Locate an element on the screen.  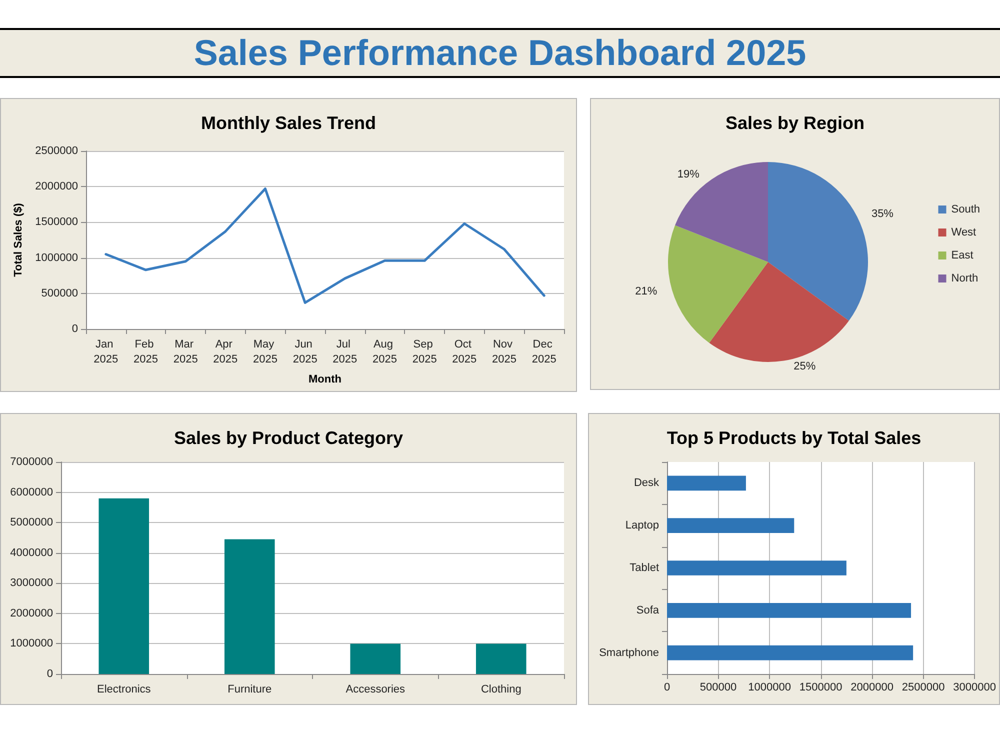
x-tick-label: Aug 2025 is located at coordinates (384, 352).